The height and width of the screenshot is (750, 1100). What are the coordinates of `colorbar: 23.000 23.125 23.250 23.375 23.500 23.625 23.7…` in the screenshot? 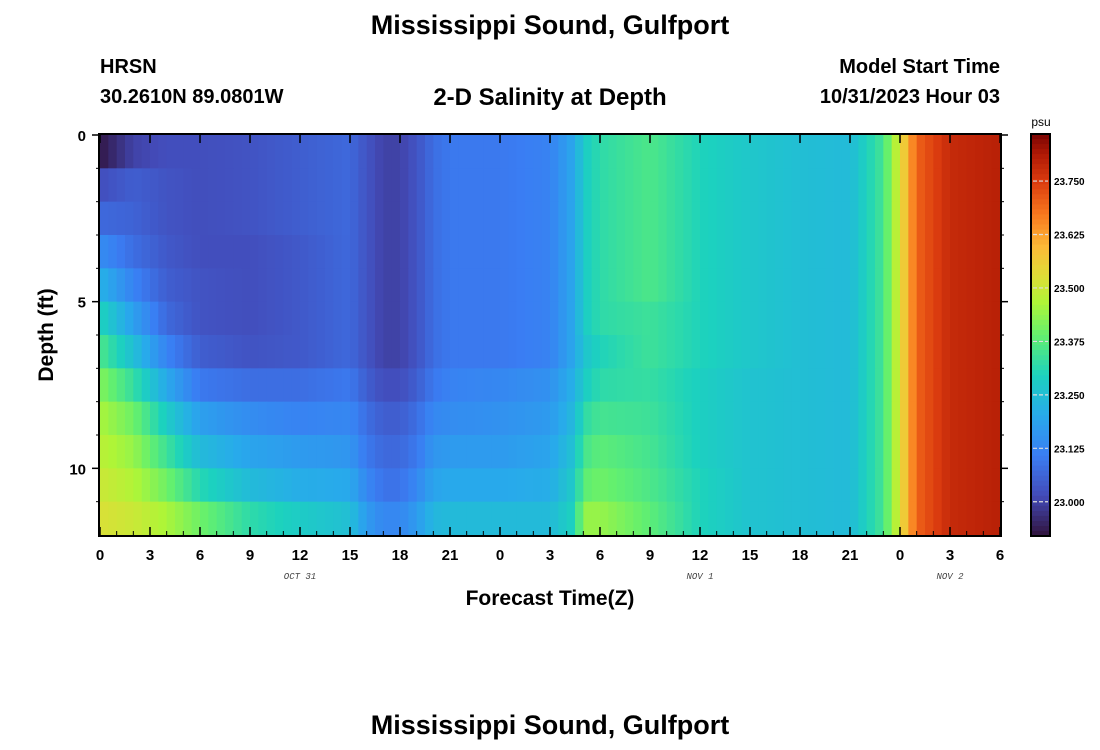 It's located at (1057, 335).